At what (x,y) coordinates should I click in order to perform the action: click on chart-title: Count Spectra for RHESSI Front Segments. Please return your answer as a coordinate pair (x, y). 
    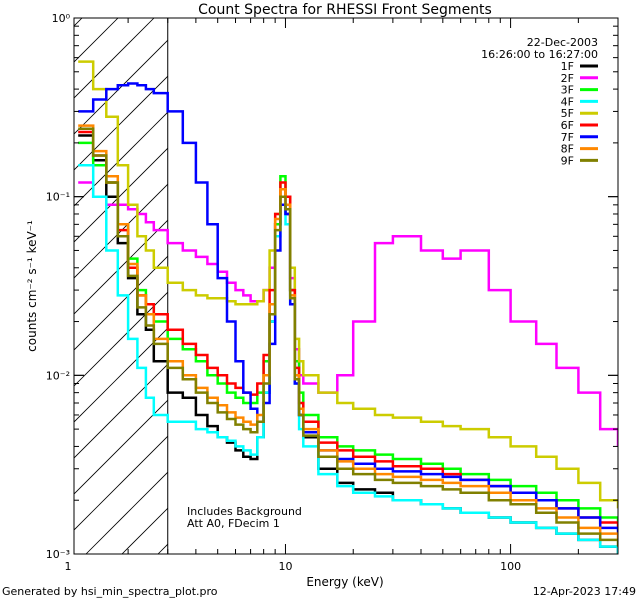
    Looking at the image, I should click on (345, 10).